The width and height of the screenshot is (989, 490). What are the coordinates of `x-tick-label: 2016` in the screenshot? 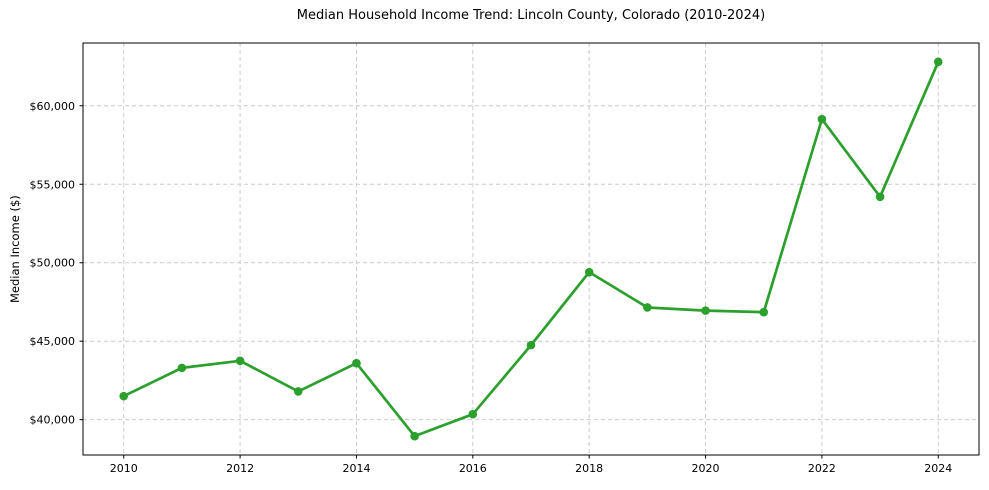 It's located at (473, 468).